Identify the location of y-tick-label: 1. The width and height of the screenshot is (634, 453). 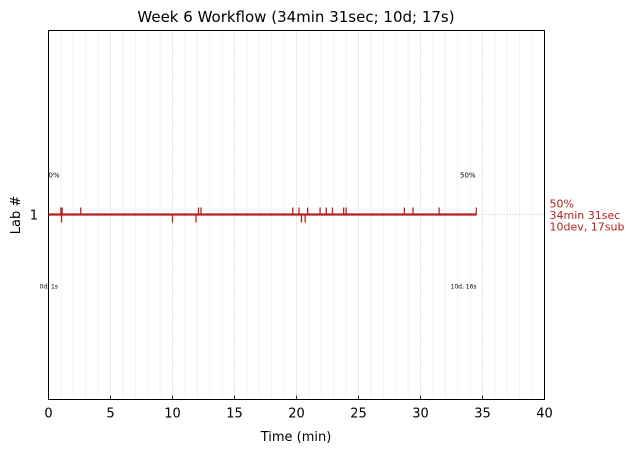
(34, 216).